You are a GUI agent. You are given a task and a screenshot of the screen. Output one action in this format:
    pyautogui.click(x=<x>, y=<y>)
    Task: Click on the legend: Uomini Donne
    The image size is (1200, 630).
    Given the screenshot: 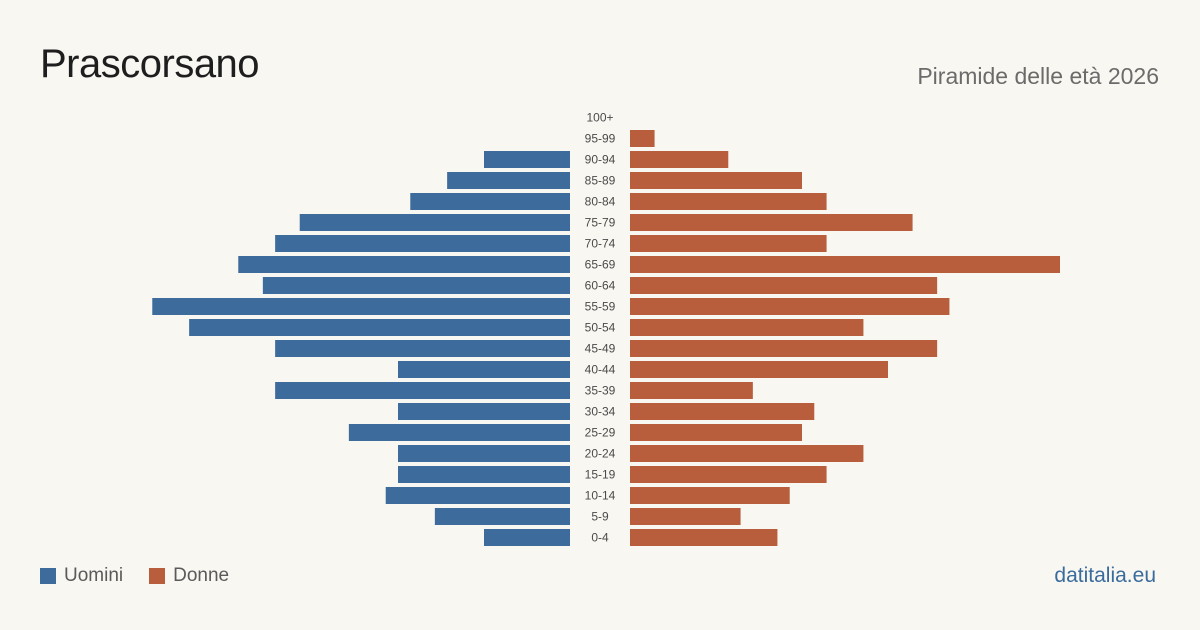 What is the action you would take?
    pyautogui.click(x=147, y=576)
    